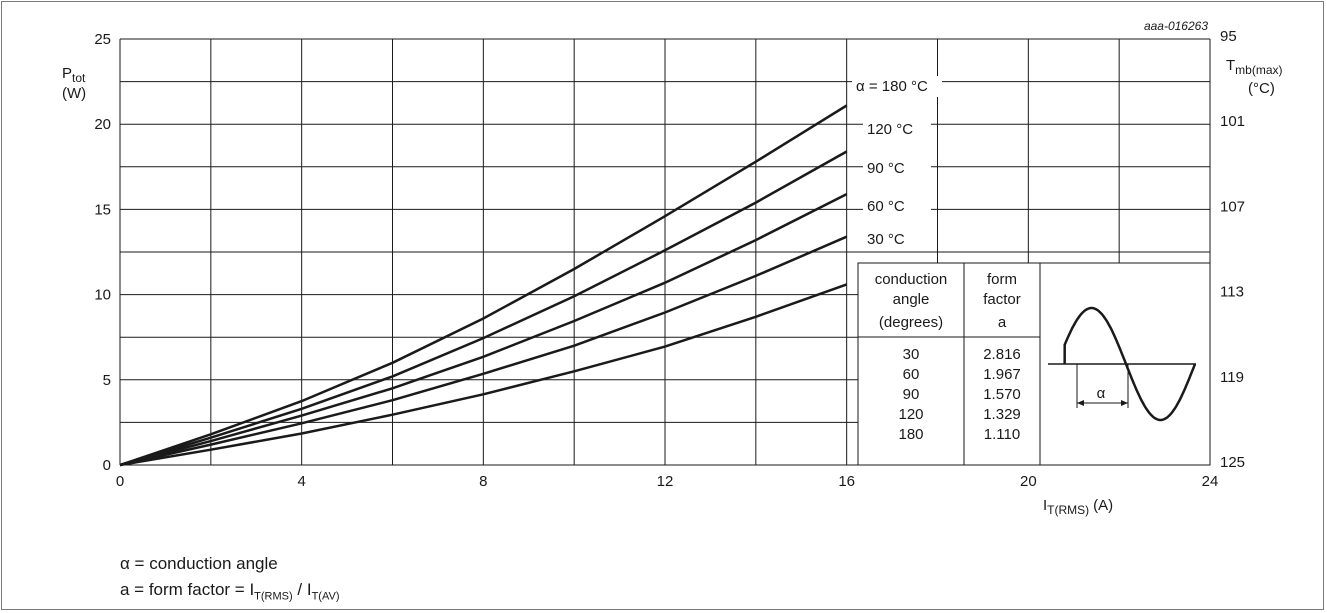 Image resolution: width=1327 pixels, height=613 pixels. I want to click on inset-header-angle-3: (degrees), so click(911, 322).